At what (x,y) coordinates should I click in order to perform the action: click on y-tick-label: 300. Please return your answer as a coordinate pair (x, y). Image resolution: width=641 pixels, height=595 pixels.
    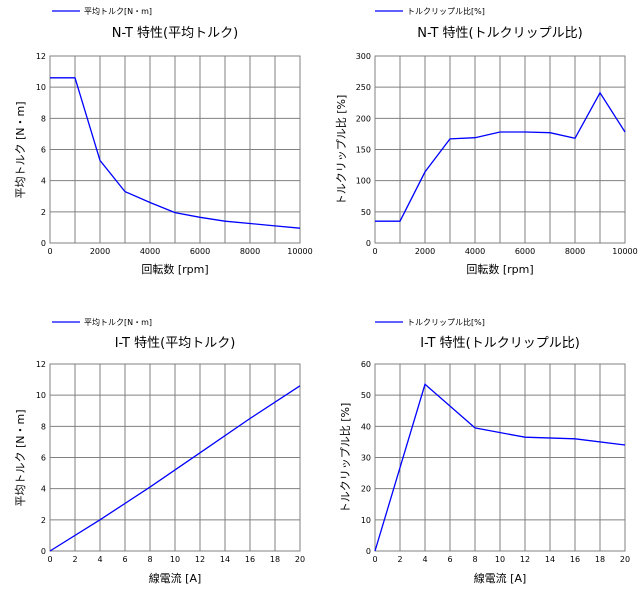
    Looking at the image, I should click on (363, 56).